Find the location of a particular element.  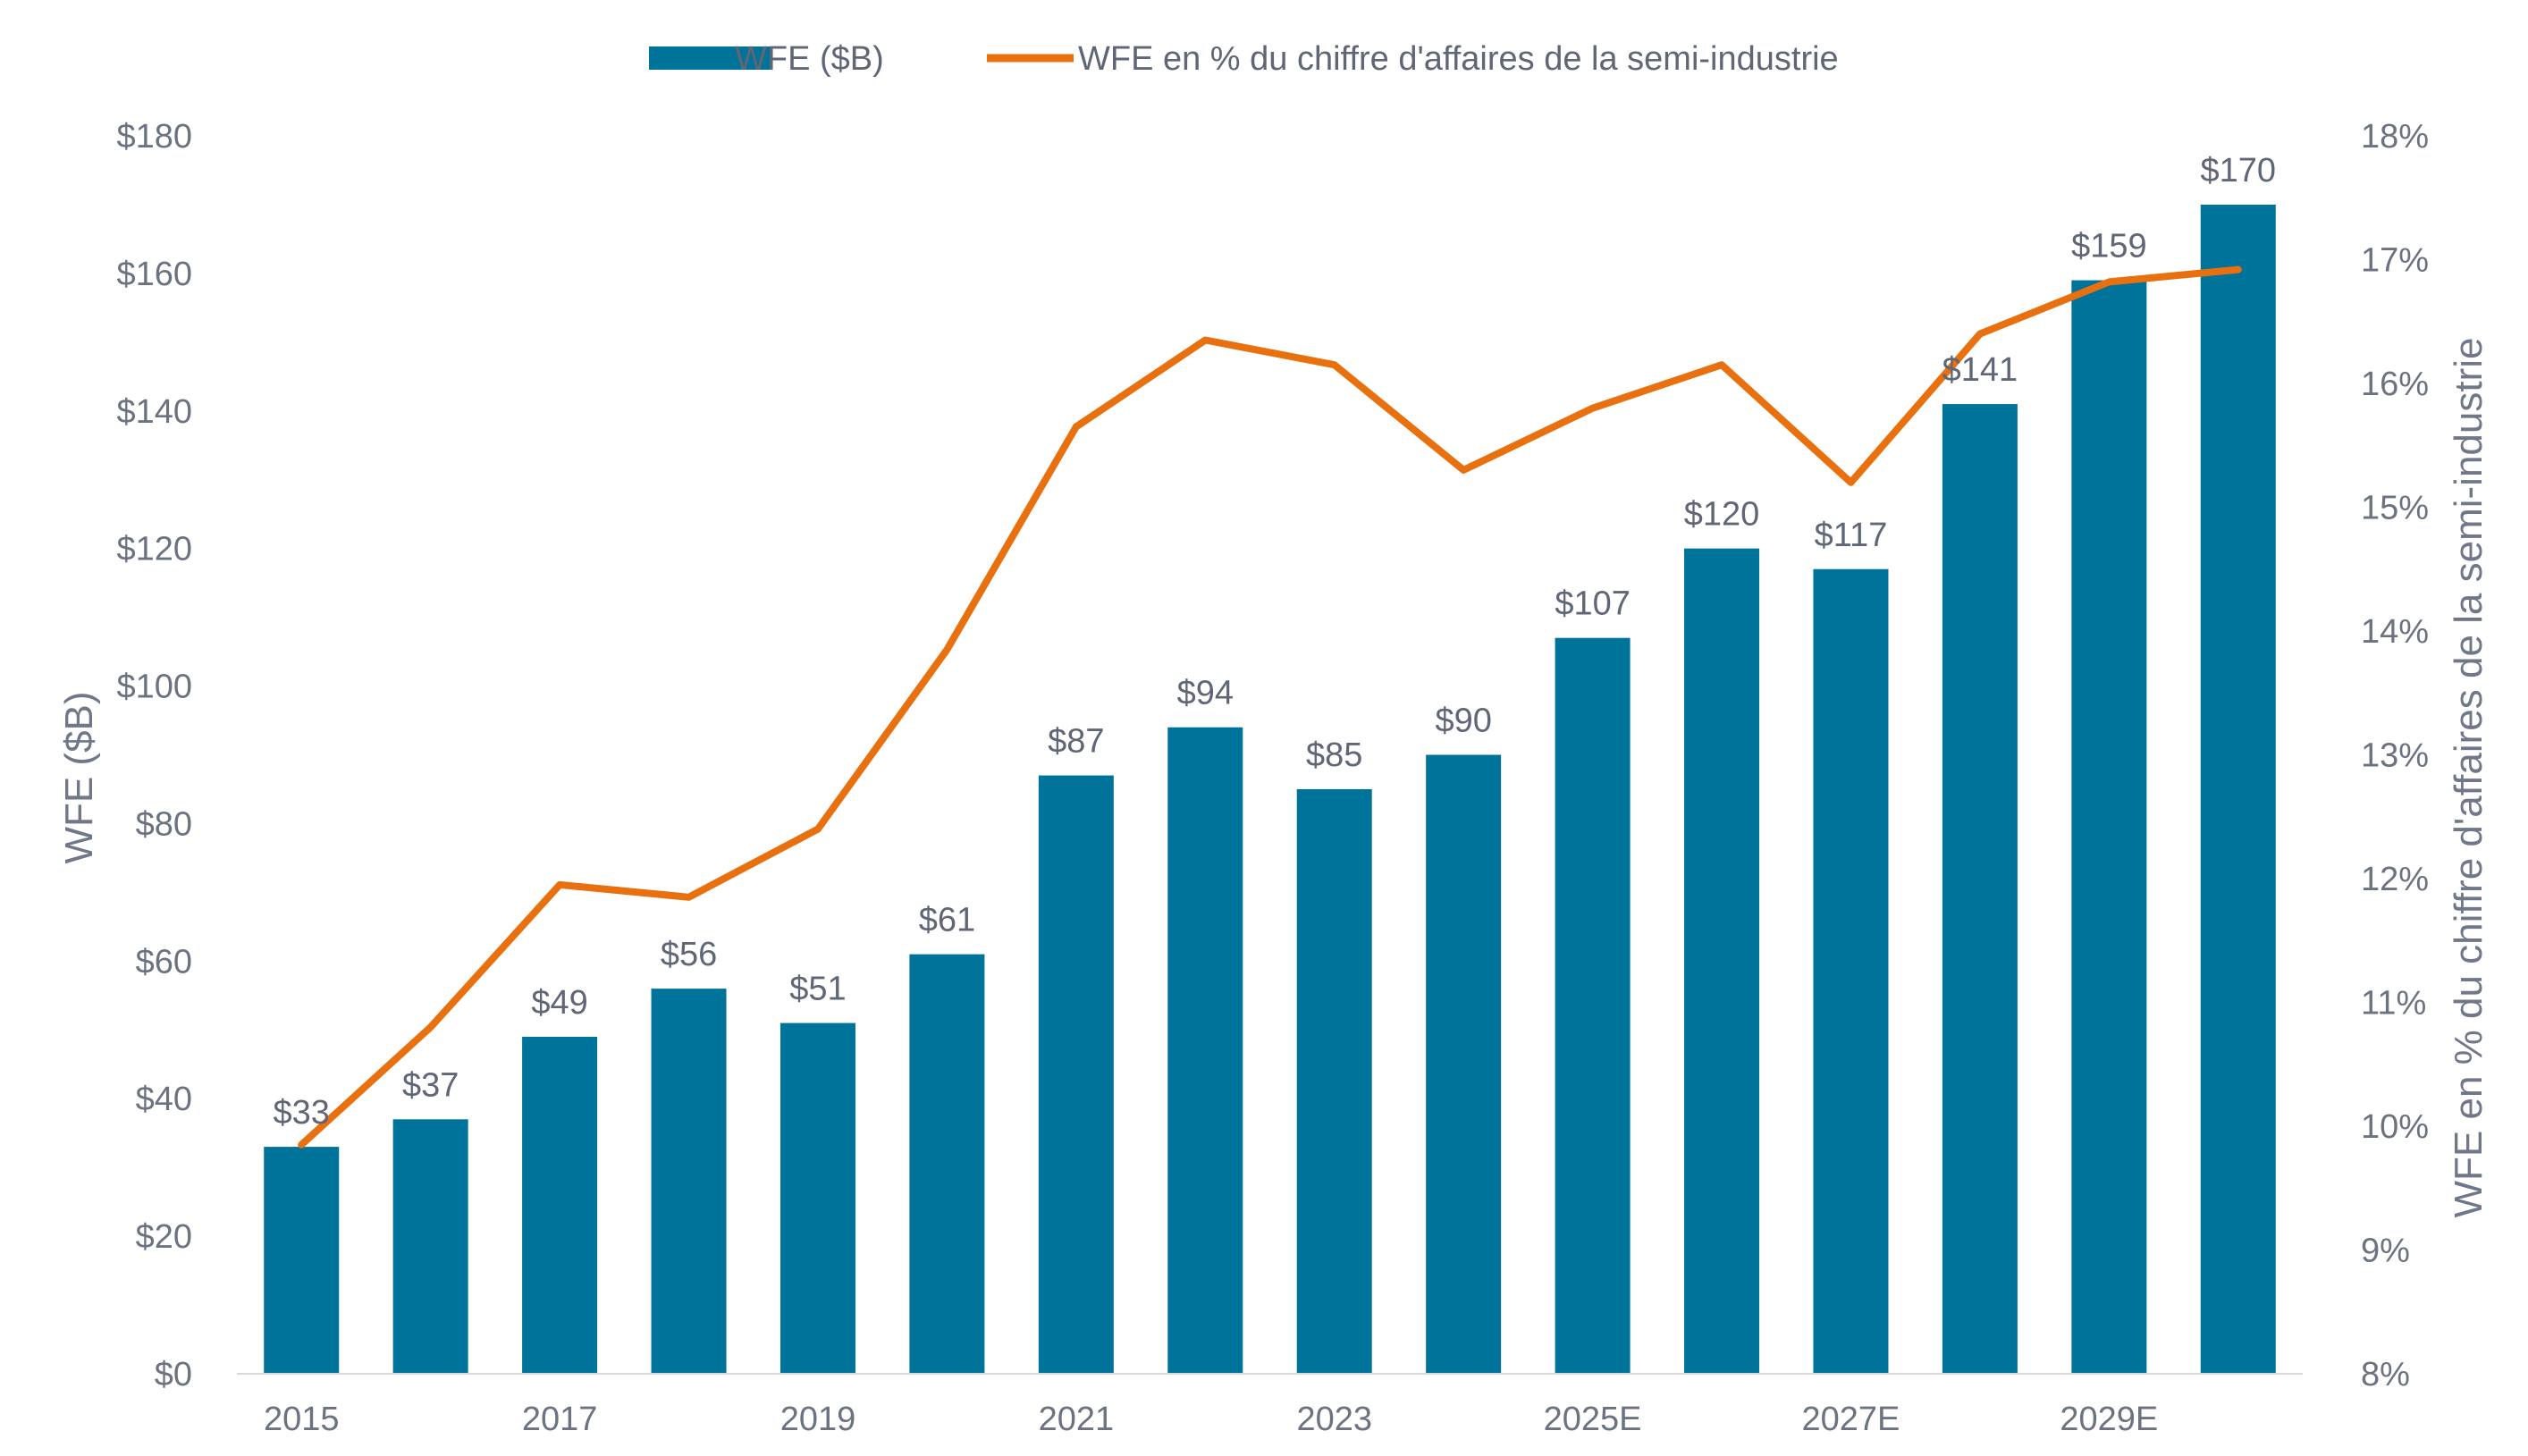

y-axis-title-left: WFE ($B) is located at coordinates (79, 777).